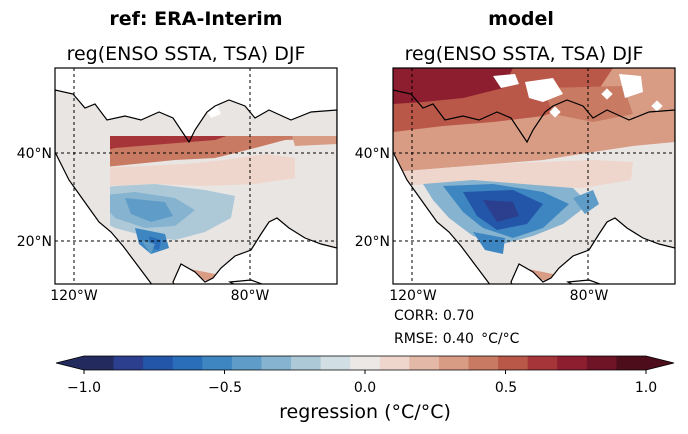  I want to click on colorbar-extend-low, so click(70, 363).